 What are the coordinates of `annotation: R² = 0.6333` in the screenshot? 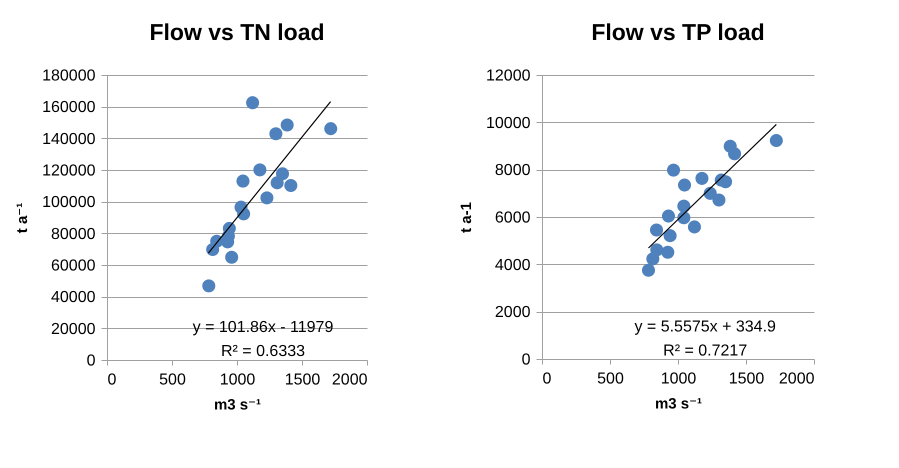 It's located at (263, 351).